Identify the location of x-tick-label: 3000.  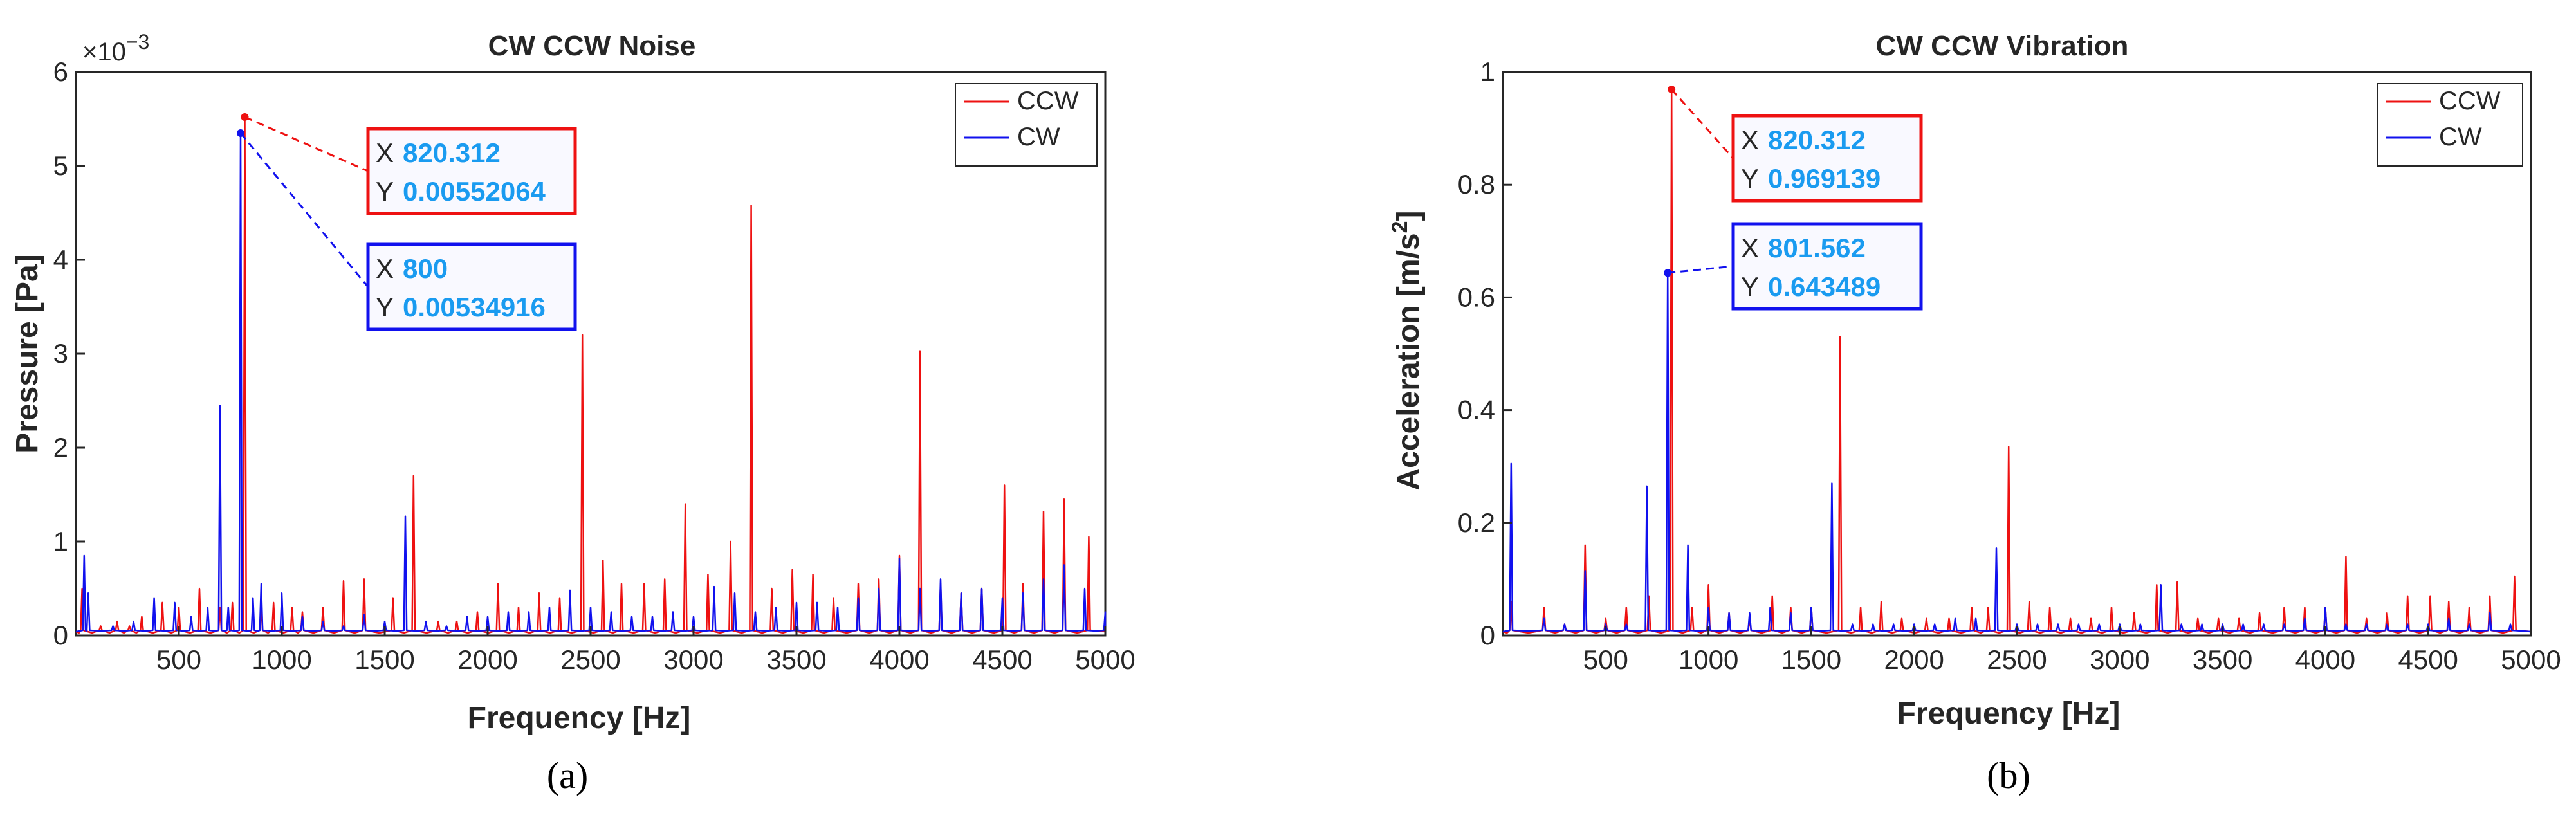
(2119, 659).